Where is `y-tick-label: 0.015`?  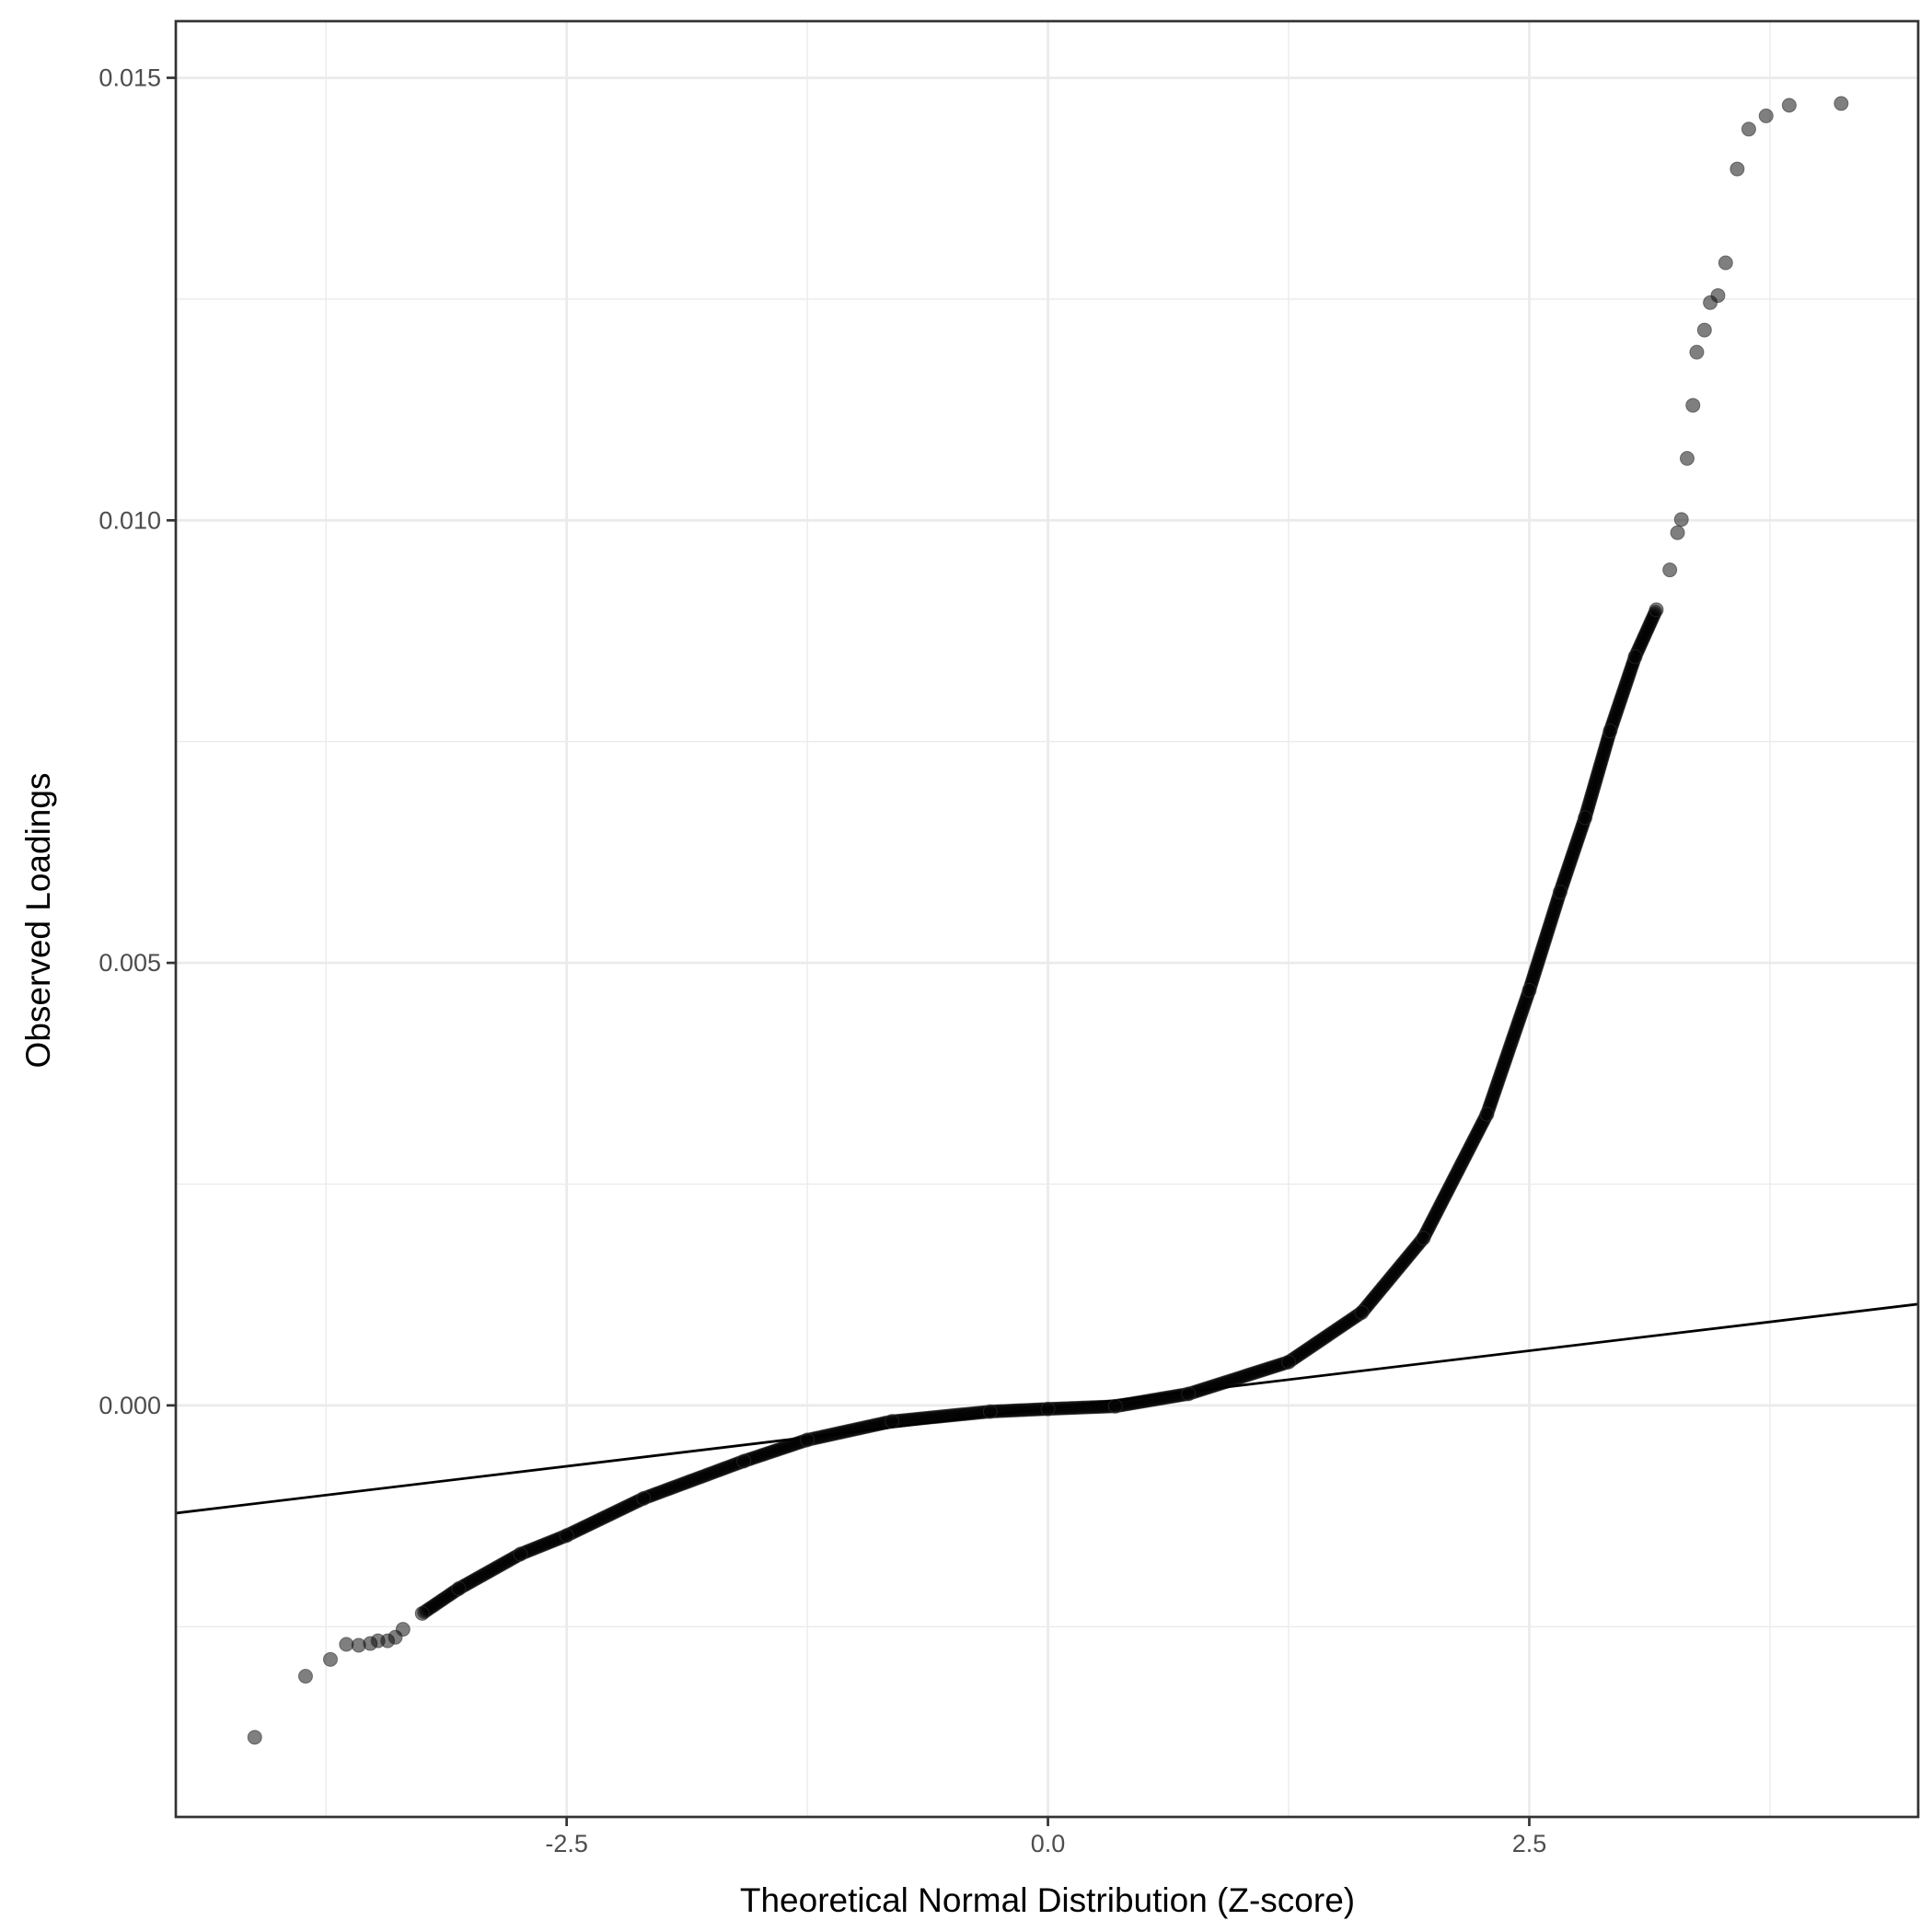
y-tick-label: 0.015 is located at coordinates (129, 78).